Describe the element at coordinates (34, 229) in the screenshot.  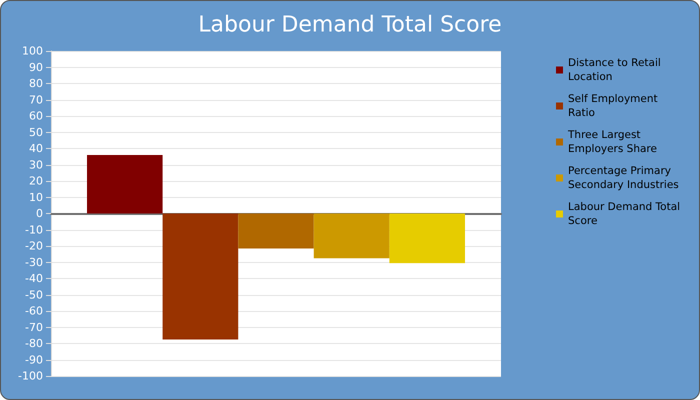
I see `y-tick-label: -10` at that location.